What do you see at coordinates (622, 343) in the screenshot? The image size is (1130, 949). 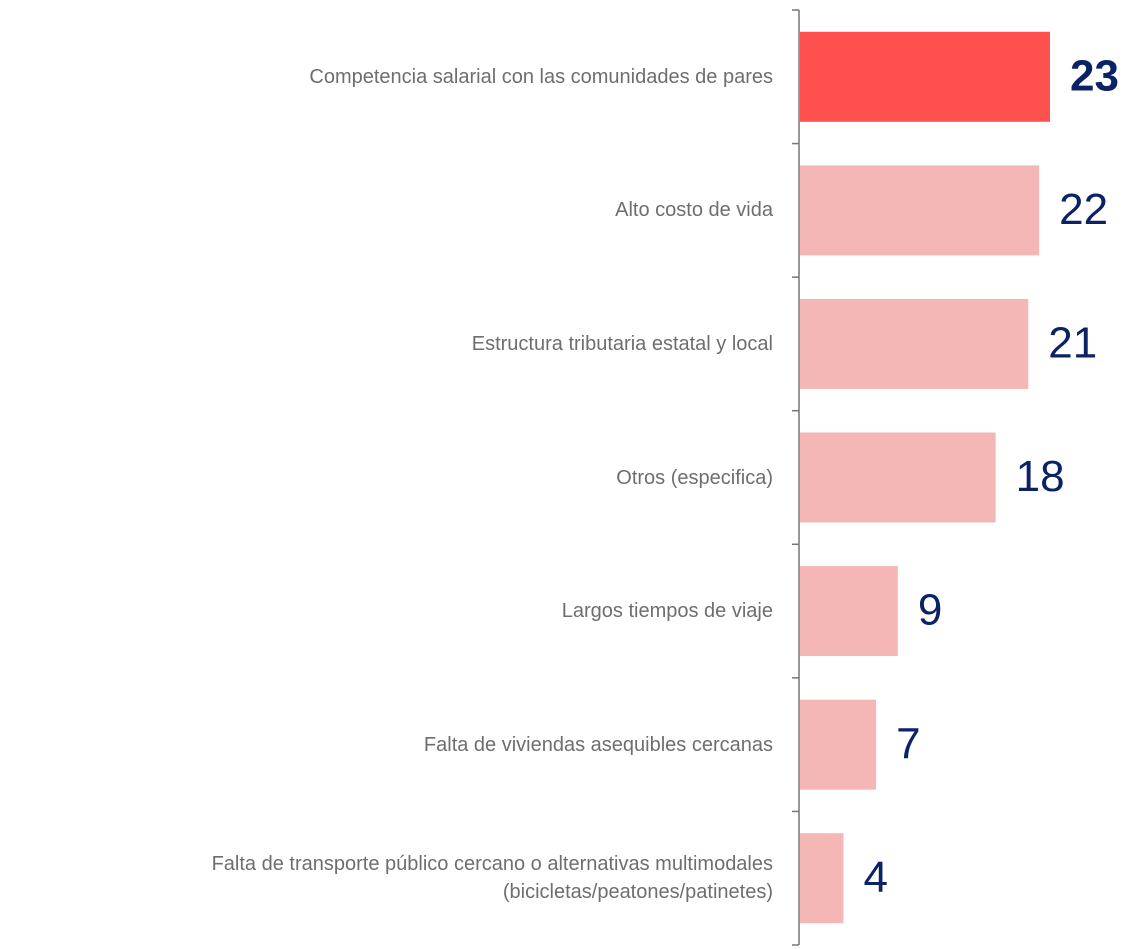 I see `category-label: Estructura tributaria estatal y local` at bounding box center [622, 343].